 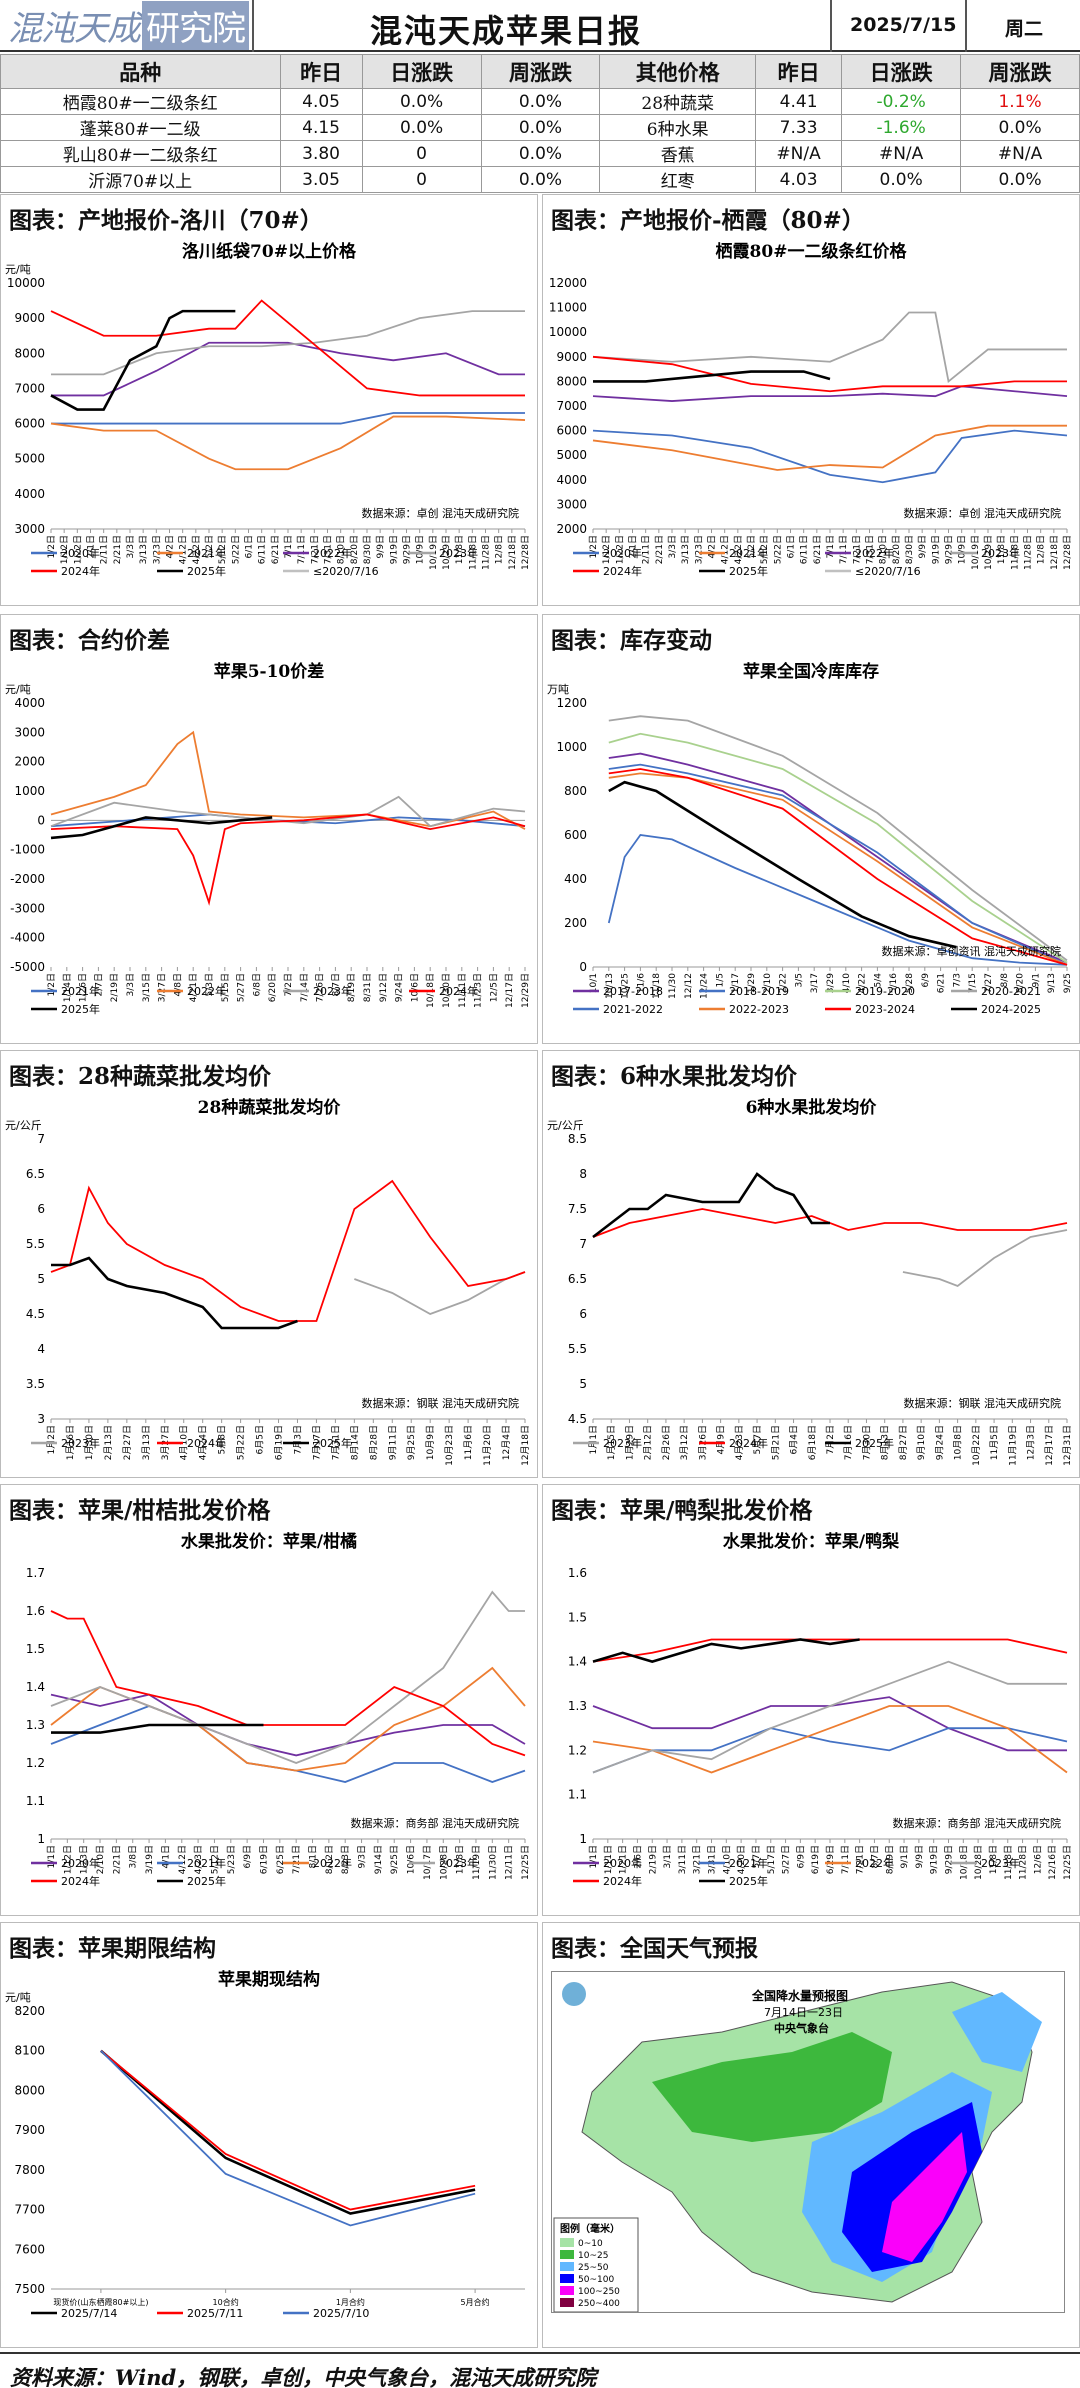 I want to click on x-tick-label: 4/21日, so click(x=193, y=987).